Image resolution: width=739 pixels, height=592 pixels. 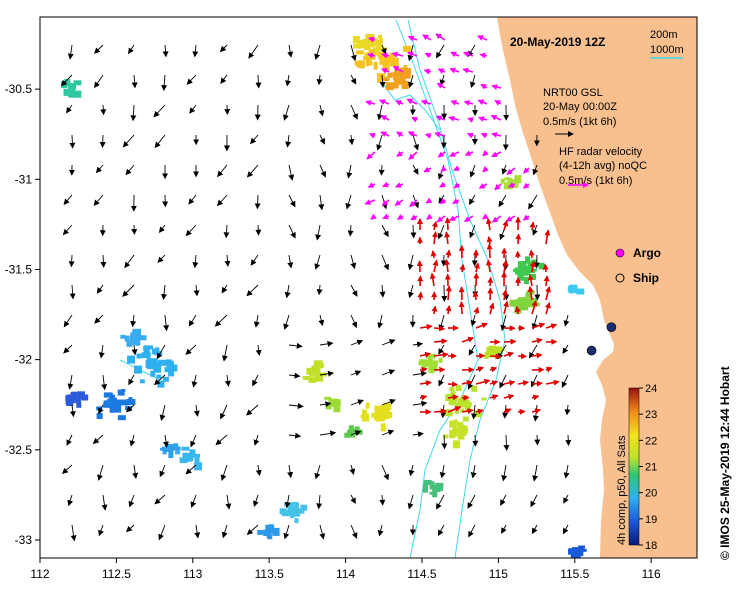 What do you see at coordinates (24, 179) in the screenshot?
I see `y-tick-label: -31` at bounding box center [24, 179].